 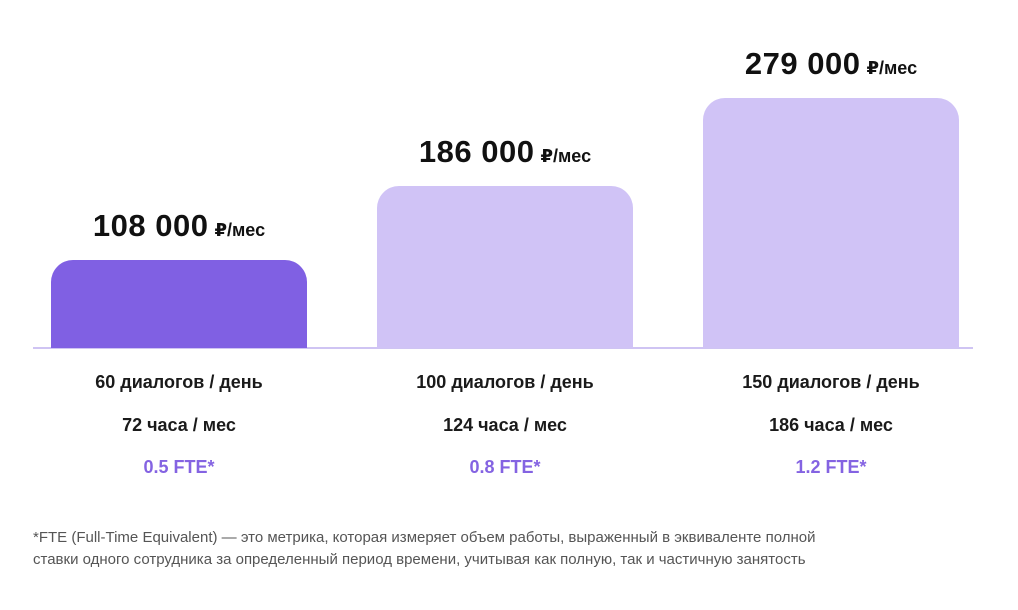 What do you see at coordinates (476, 152) in the screenshot?
I see `value-number: 186 000` at bounding box center [476, 152].